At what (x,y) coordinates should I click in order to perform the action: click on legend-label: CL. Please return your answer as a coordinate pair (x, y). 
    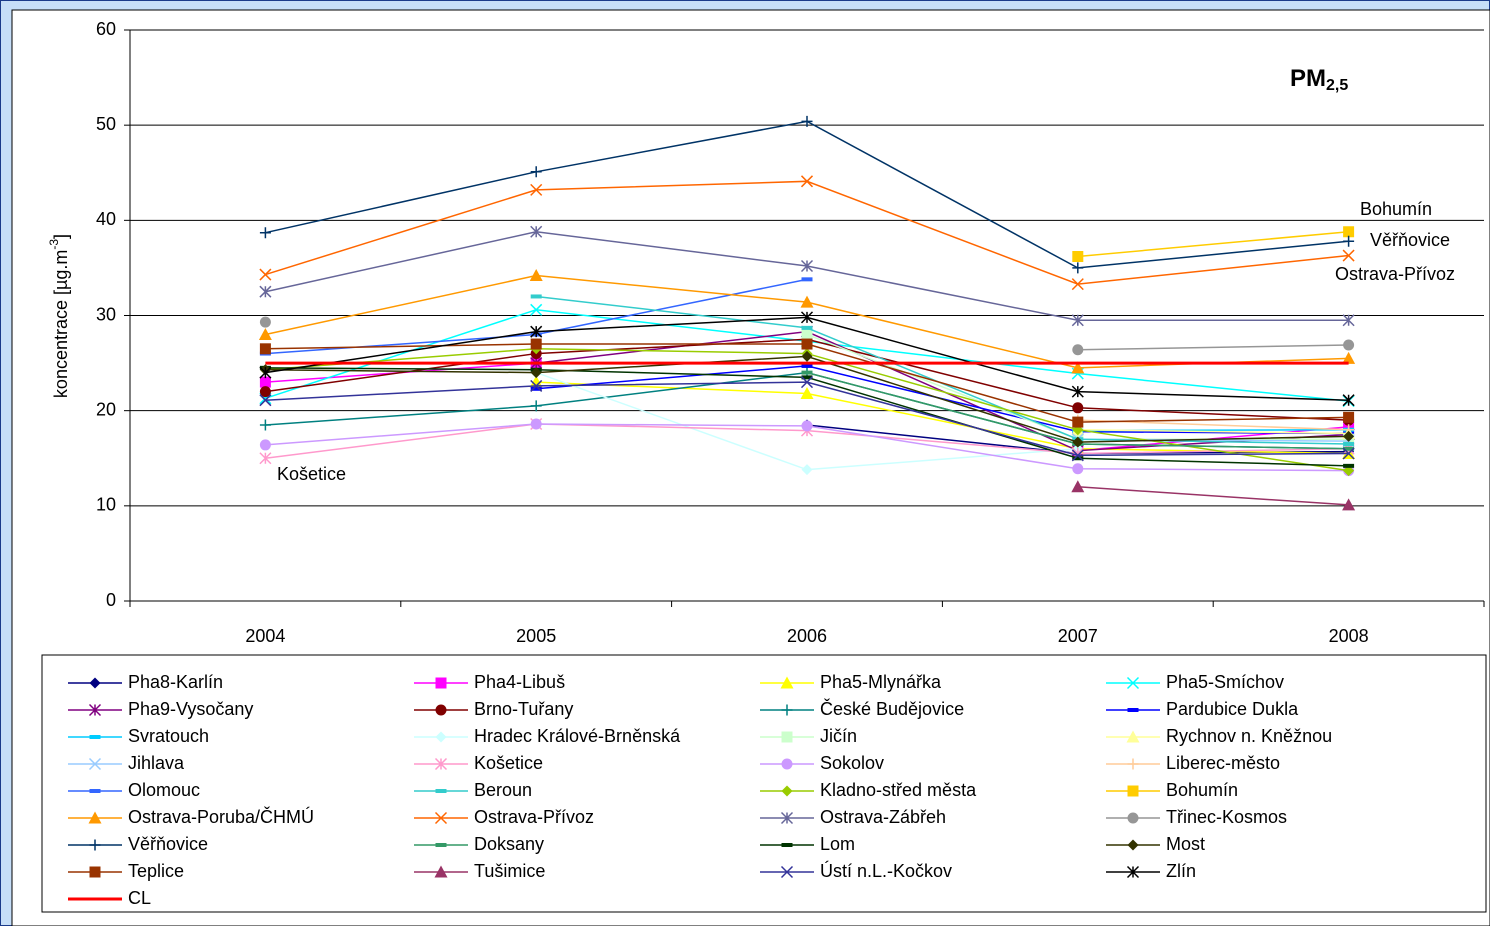
    Looking at the image, I should click on (139, 898).